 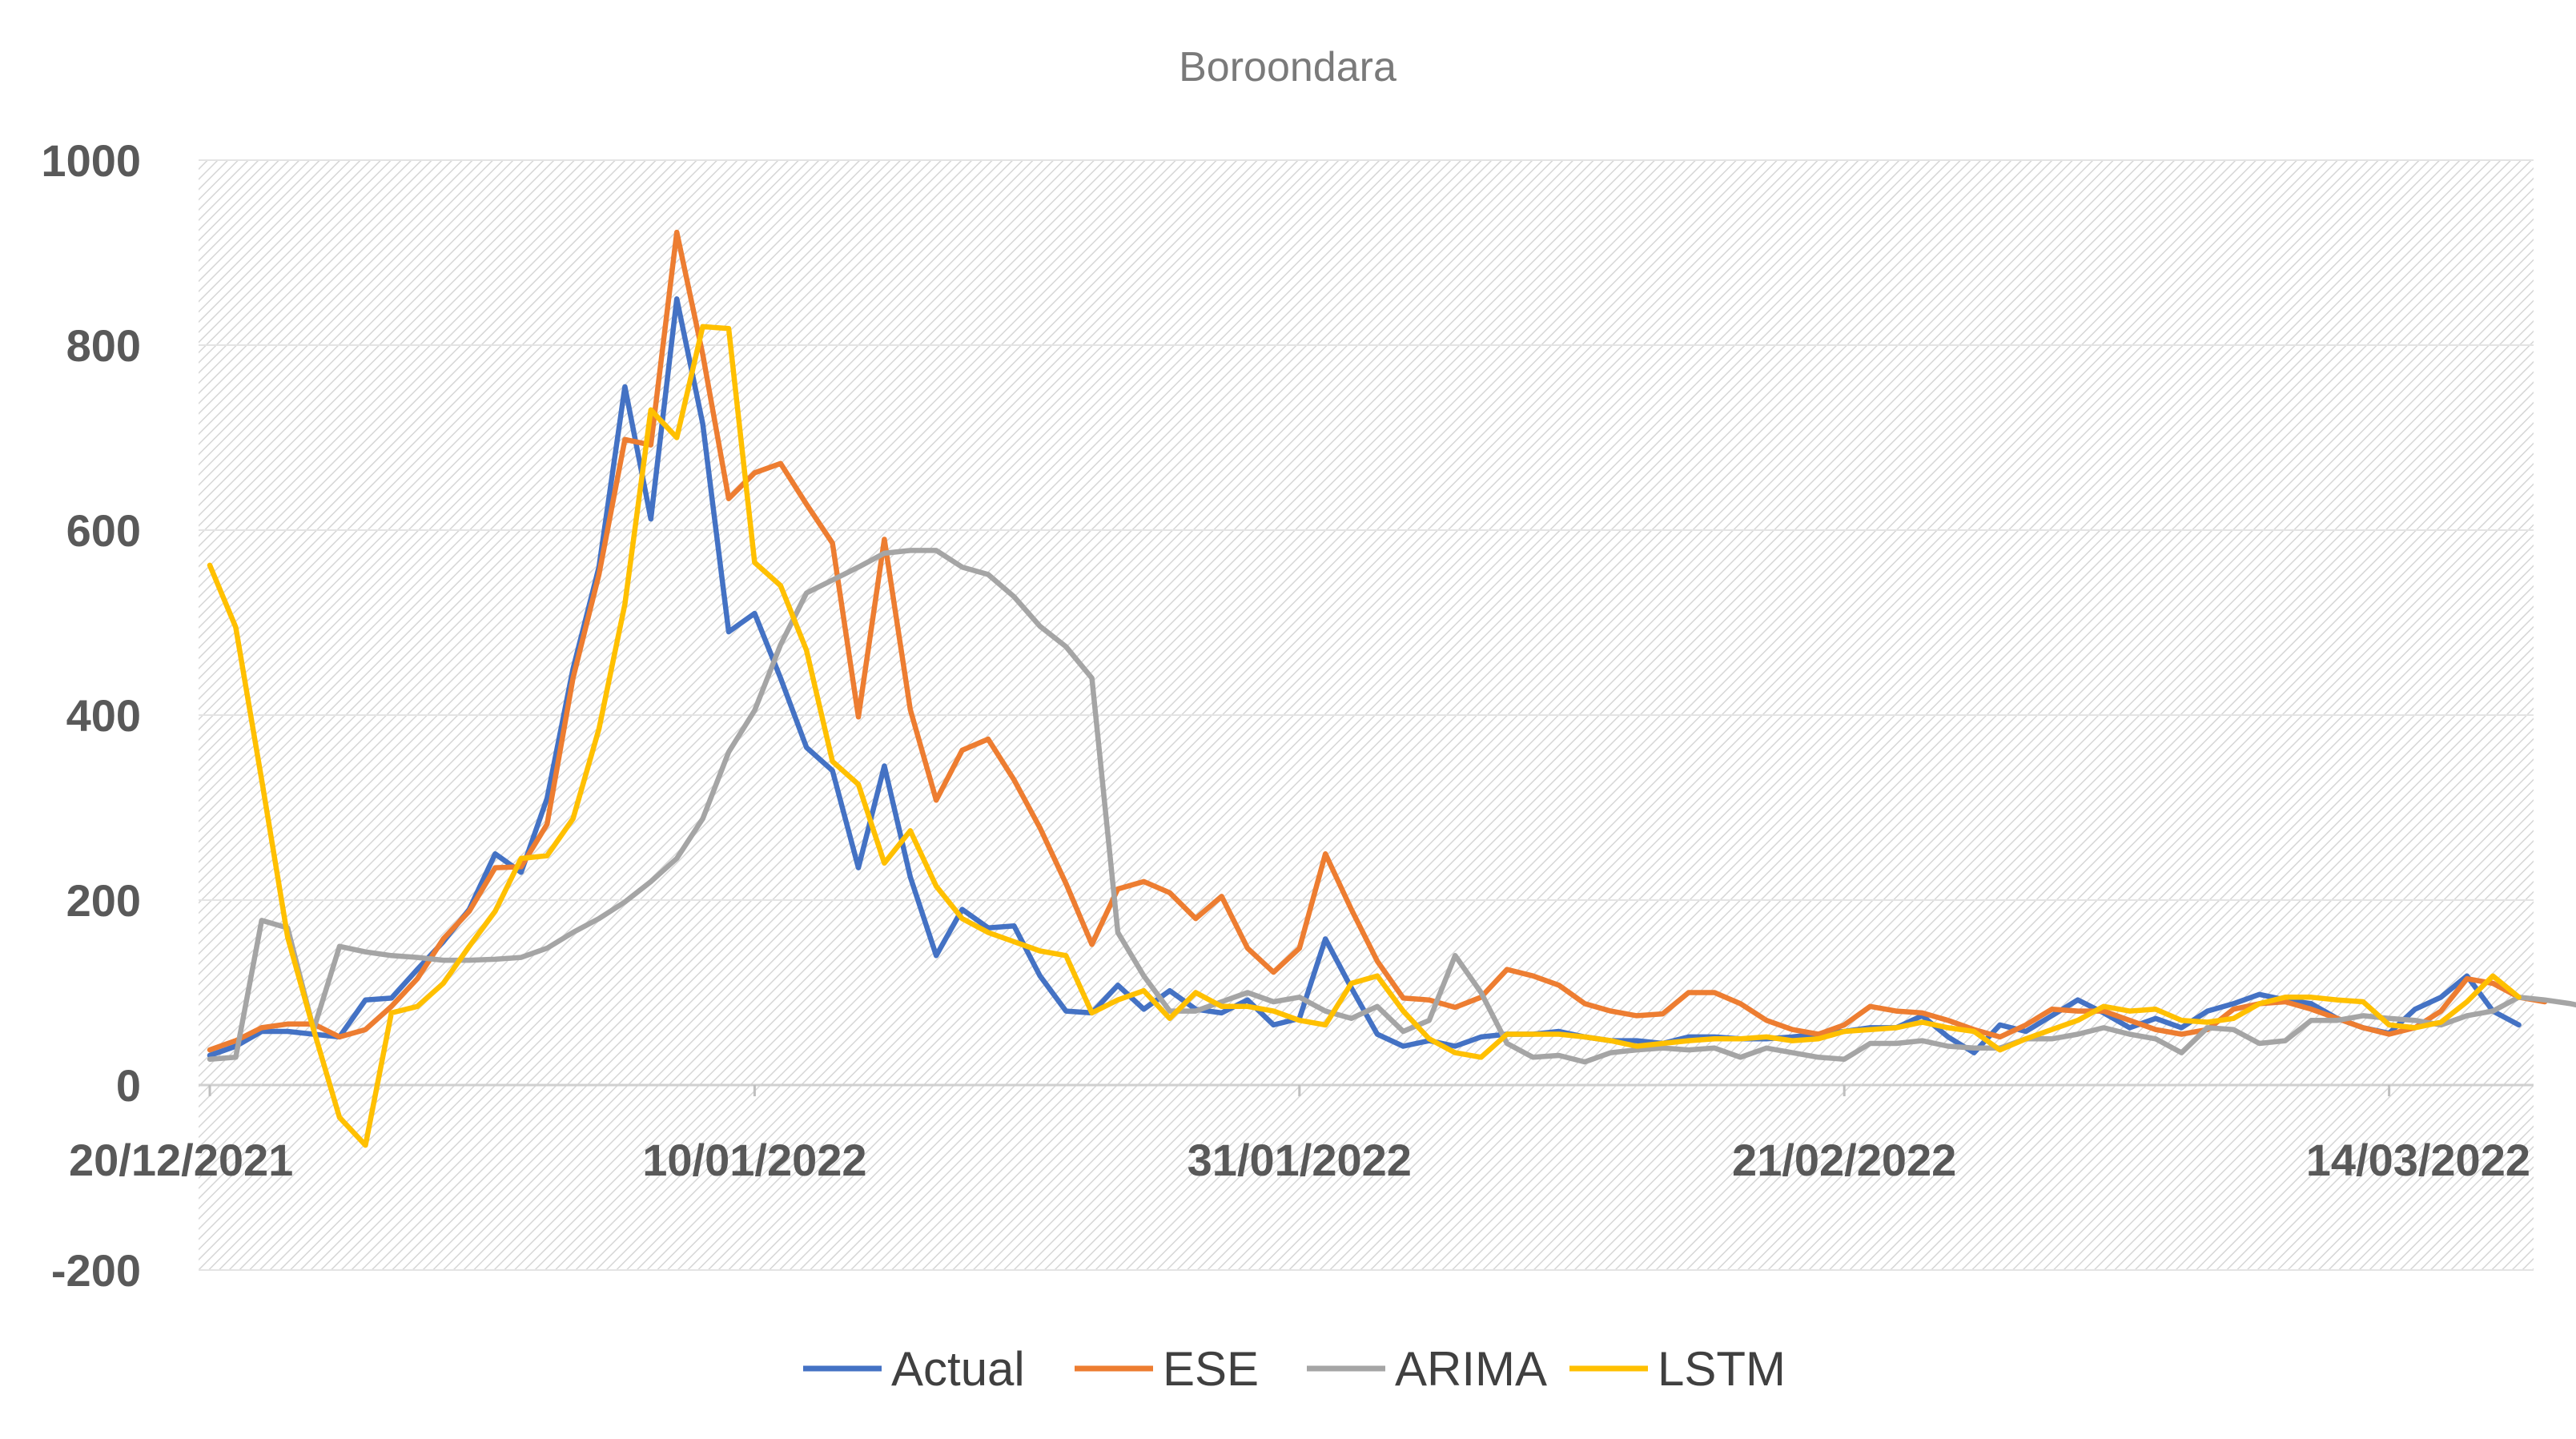 What do you see at coordinates (1300, 1160) in the screenshot?
I see `x-tick-label: 31/01/2022` at bounding box center [1300, 1160].